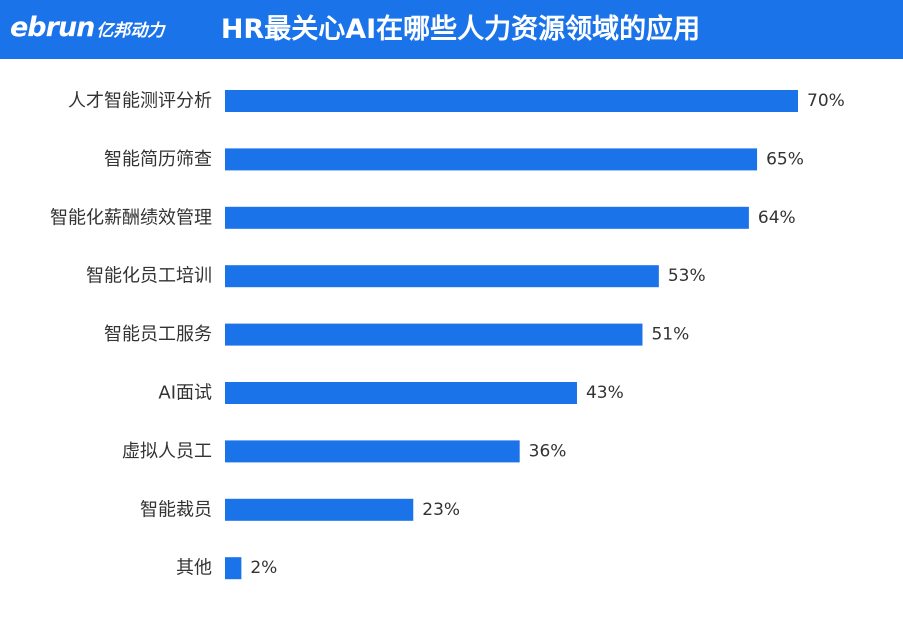 This screenshot has width=903, height=617. I want to click on value-label-7: 23%, so click(441, 510).